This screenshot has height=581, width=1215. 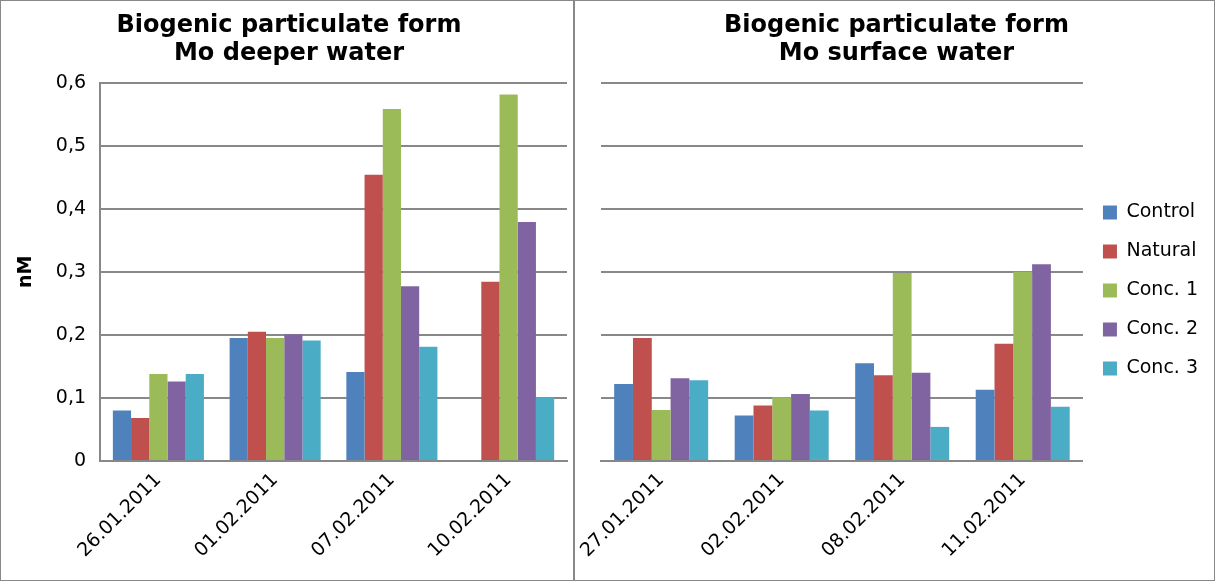 What do you see at coordinates (80, 458) in the screenshot?
I see `y-tick-label: 0` at bounding box center [80, 458].